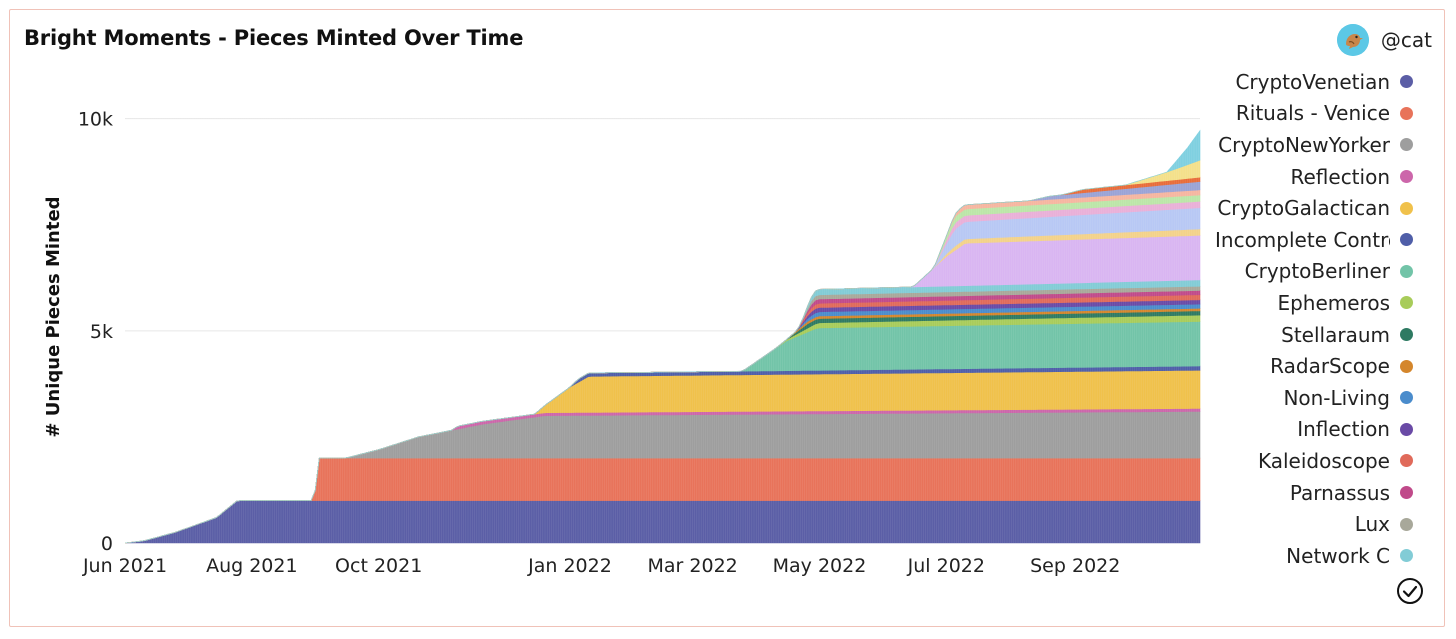  I want to click on legend-label: Non-Living, so click(1336, 397).